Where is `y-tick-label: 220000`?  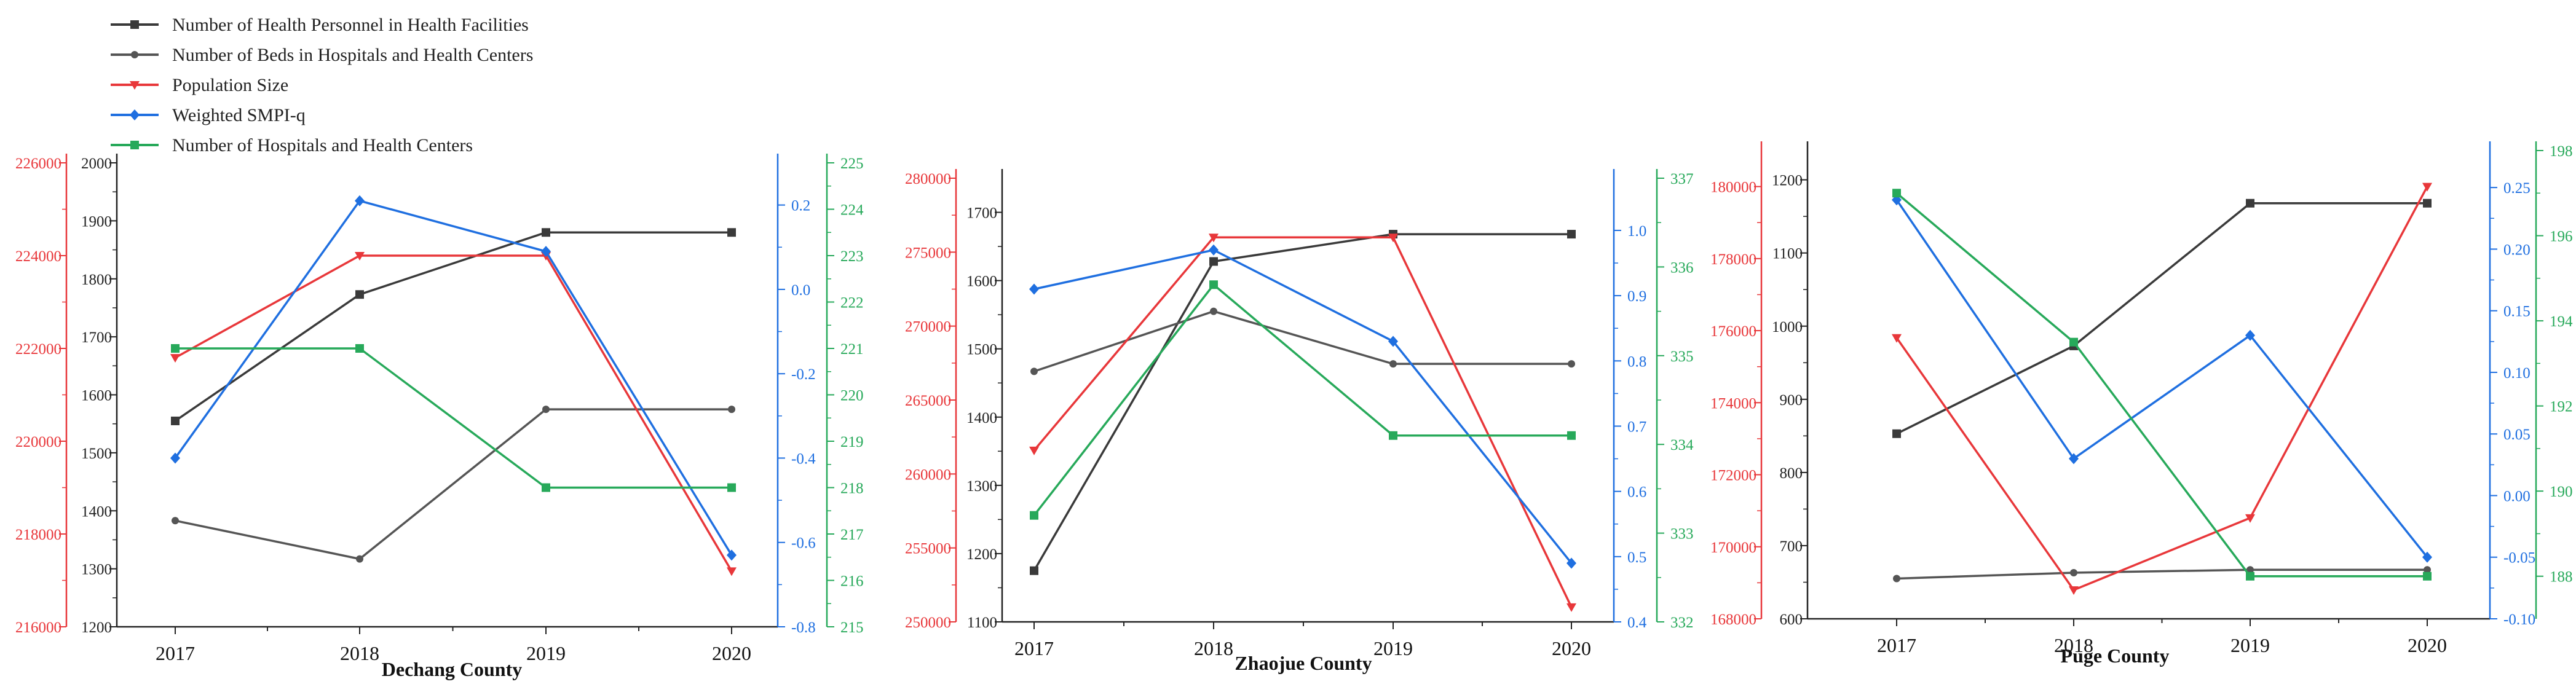
y-tick-label: 220000 is located at coordinates (38, 442).